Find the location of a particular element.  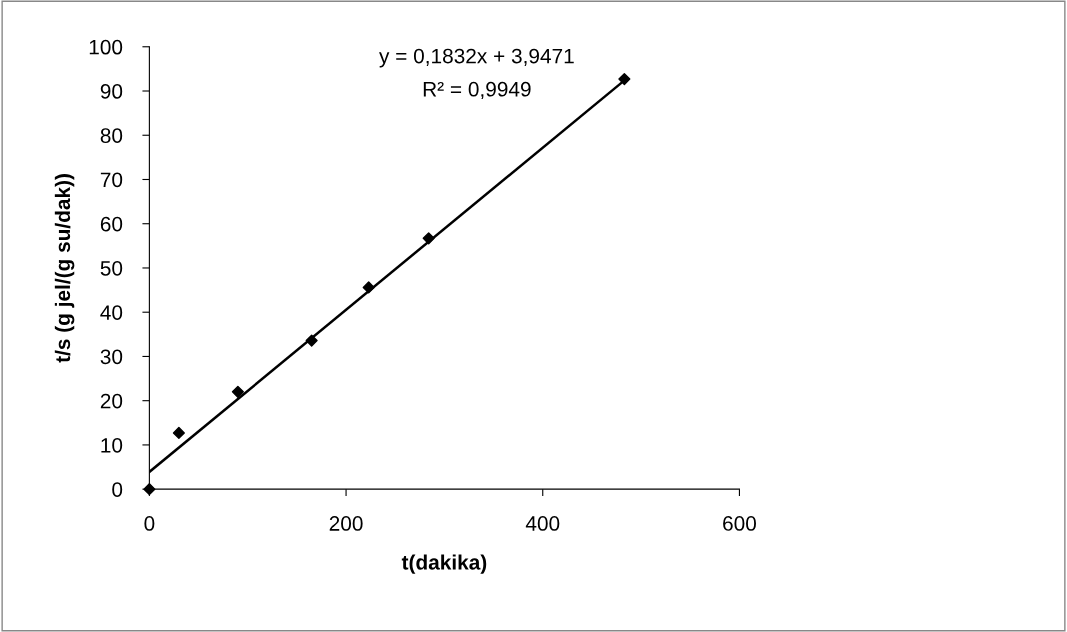

y-tick-label: 80 is located at coordinates (111, 135).